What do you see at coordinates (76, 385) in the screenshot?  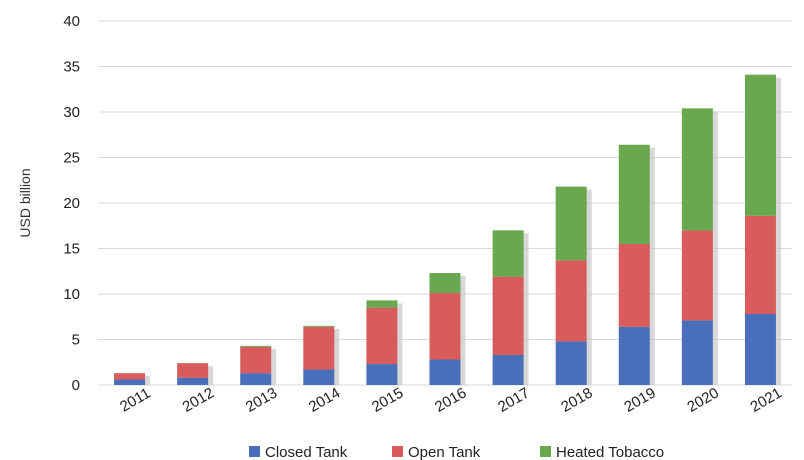 I see `y-tick-label: 0` at bounding box center [76, 385].